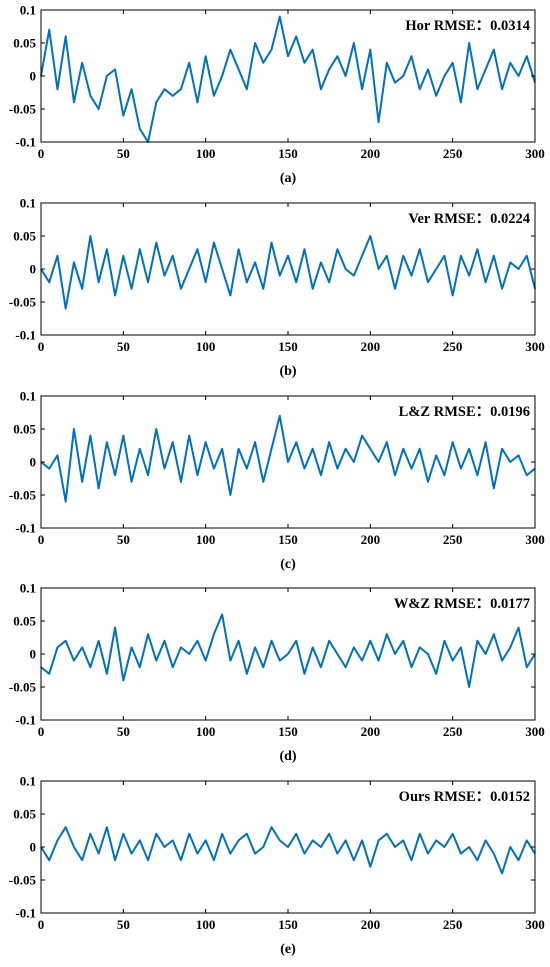 The height and width of the screenshot is (967, 550). What do you see at coordinates (287, 371) in the screenshot?
I see `panel-caption: (b)` at bounding box center [287, 371].